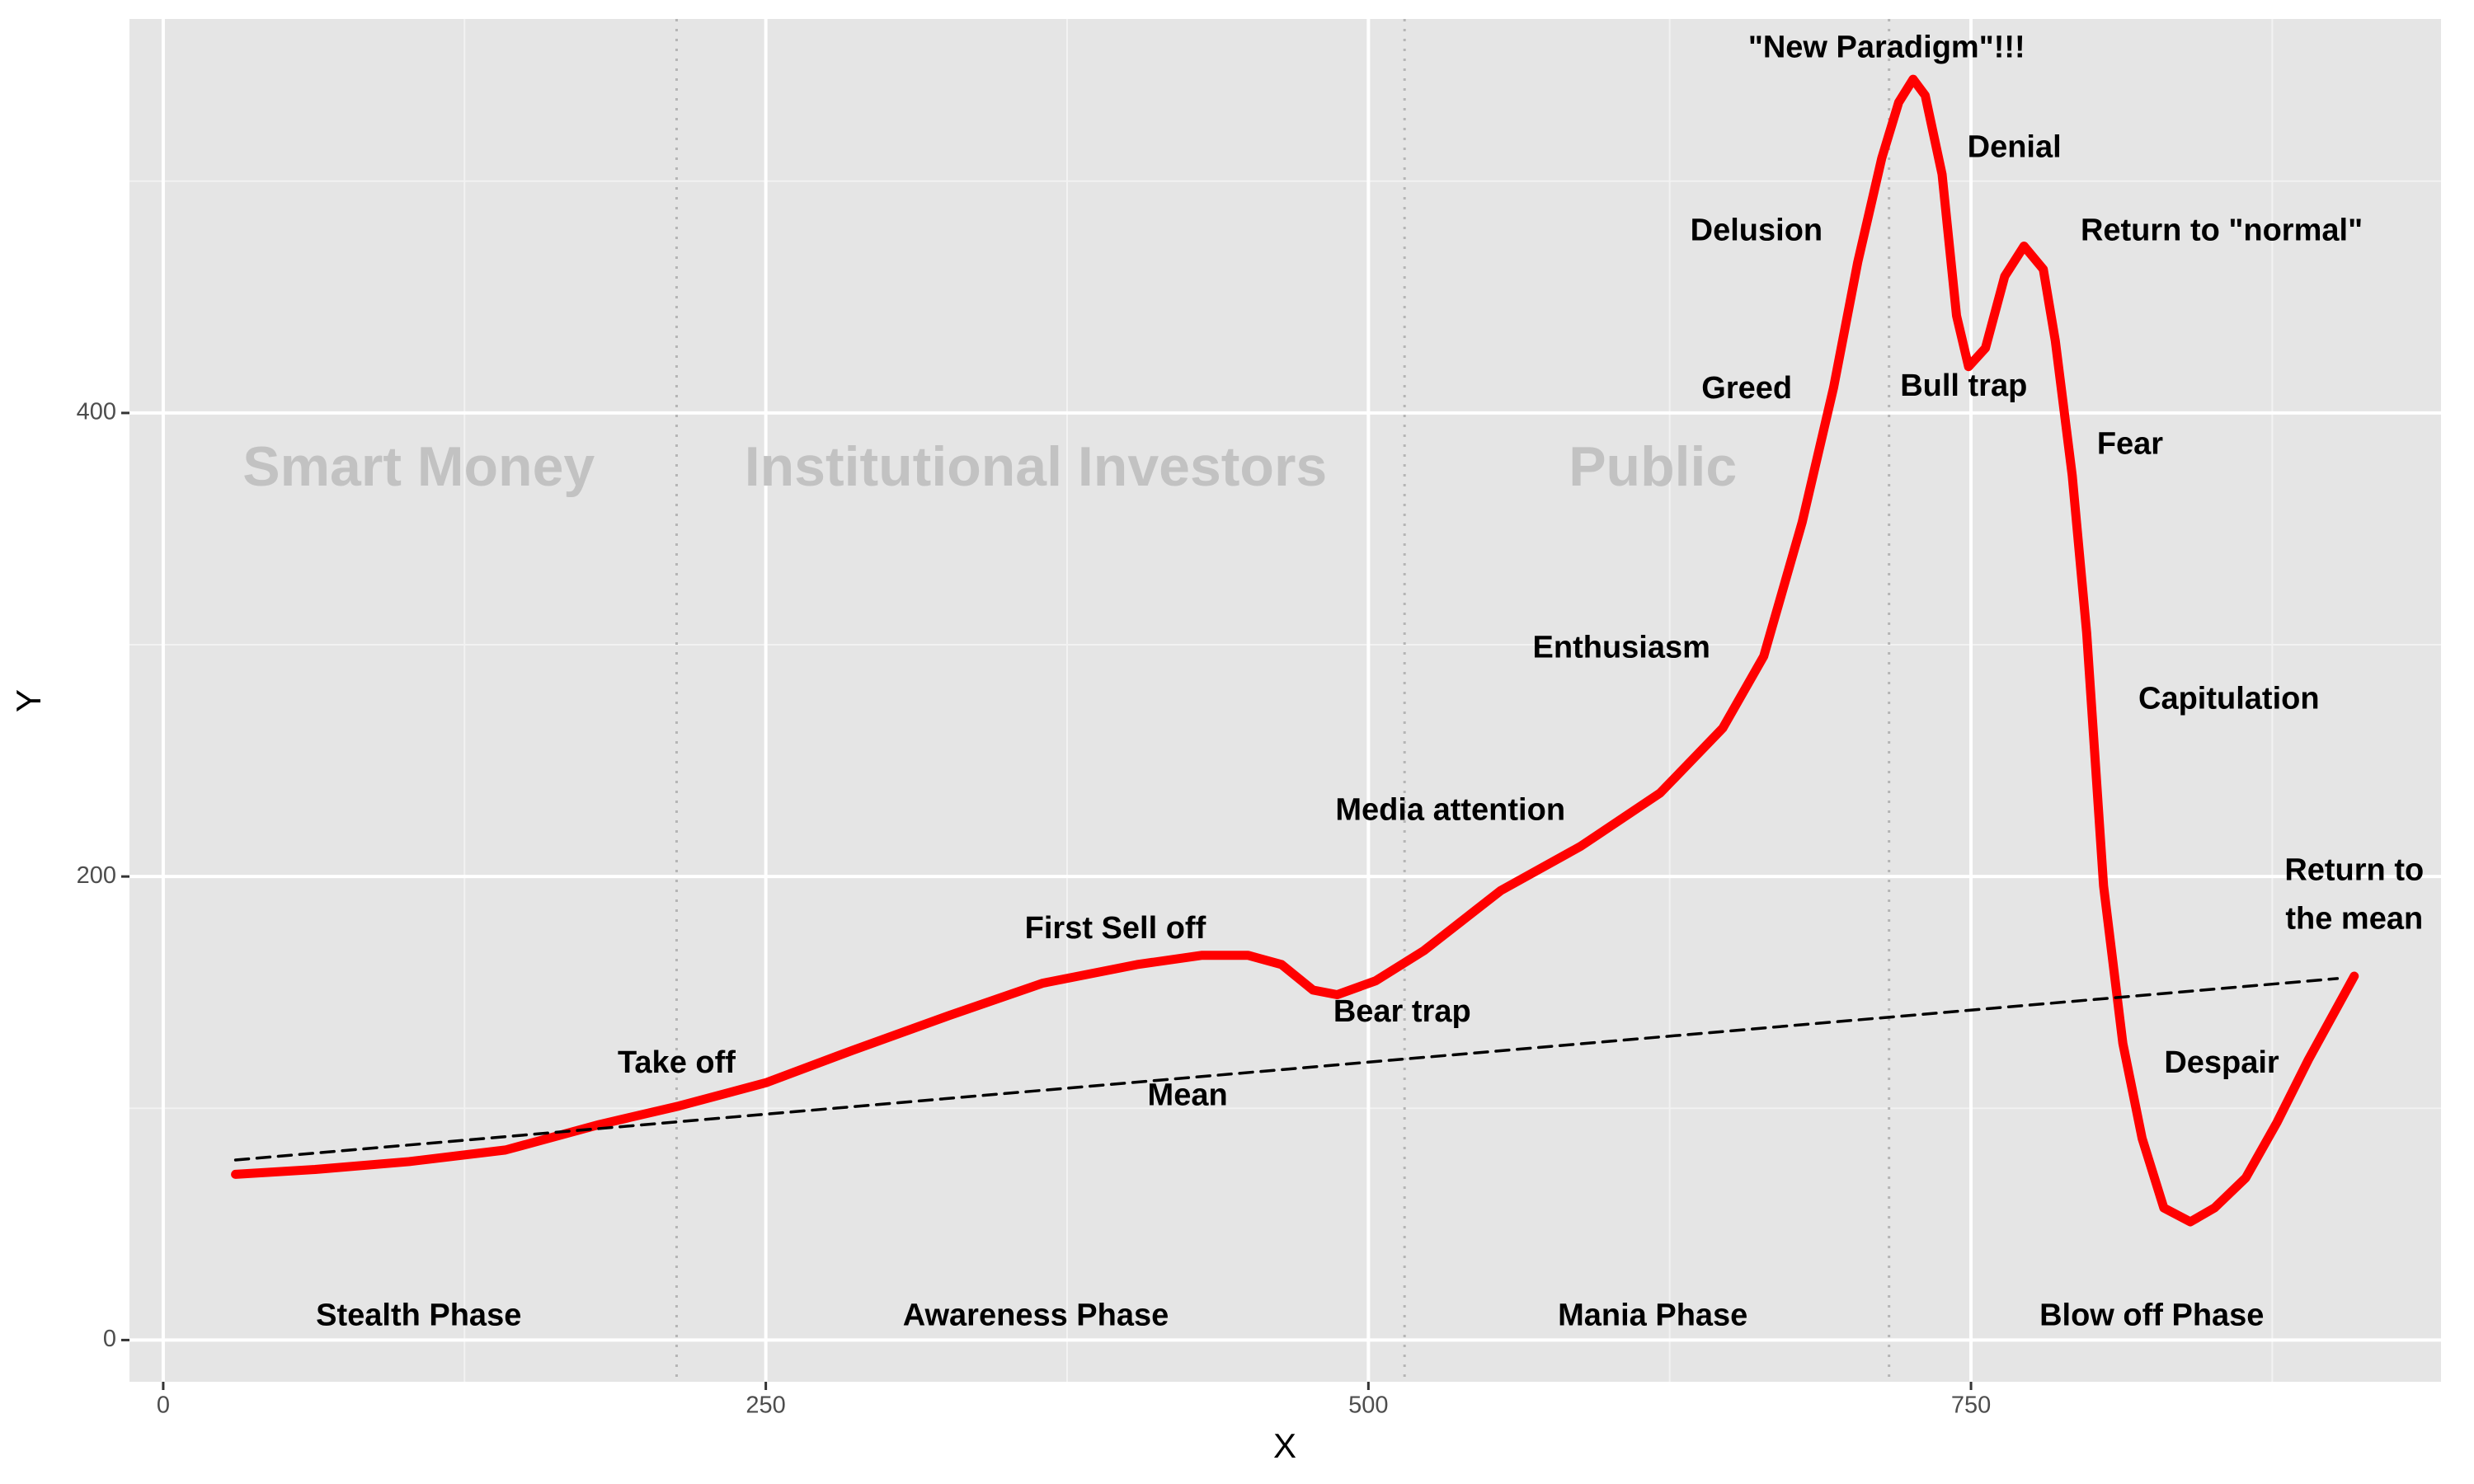 This screenshot has width=2474, height=1484. What do you see at coordinates (2354, 919) in the screenshot?
I see `annotation: the mean` at bounding box center [2354, 919].